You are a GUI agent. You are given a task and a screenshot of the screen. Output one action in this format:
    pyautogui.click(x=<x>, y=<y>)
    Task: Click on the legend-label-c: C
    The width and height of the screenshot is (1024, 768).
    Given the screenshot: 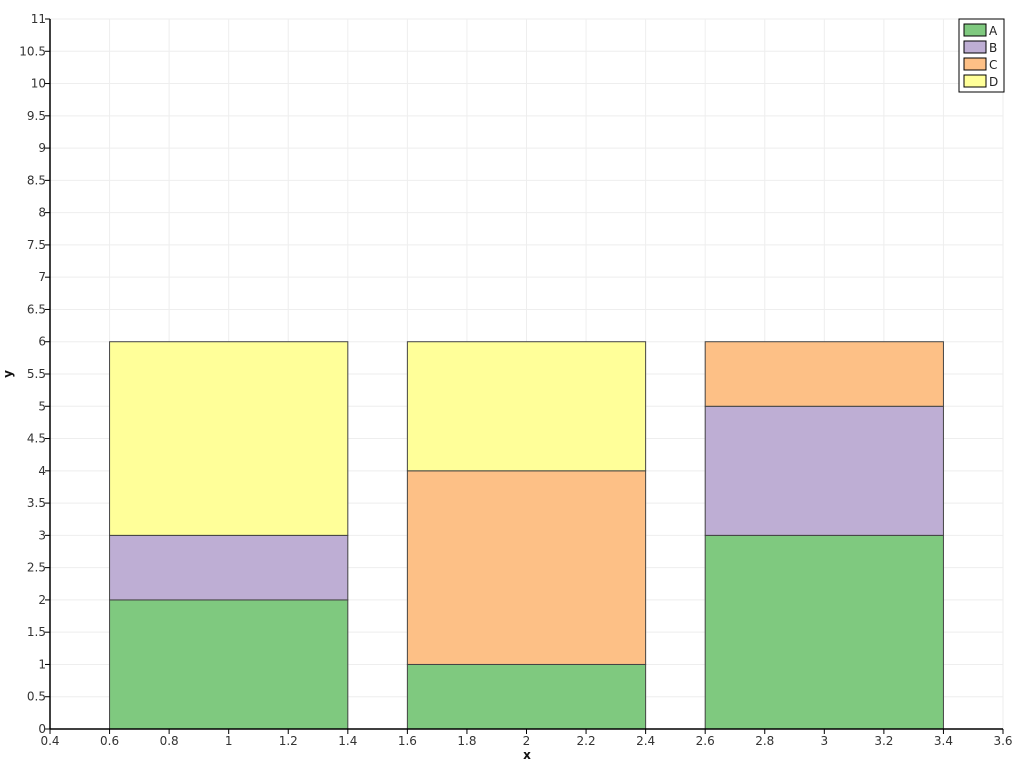 What is the action you would take?
    pyautogui.click(x=993, y=65)
    